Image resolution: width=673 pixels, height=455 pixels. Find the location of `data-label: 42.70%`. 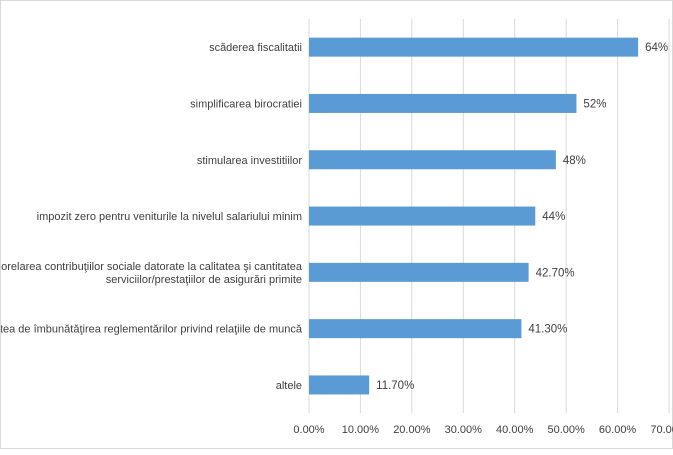

data-label: 42.70% is located at coordinates (555, 273).